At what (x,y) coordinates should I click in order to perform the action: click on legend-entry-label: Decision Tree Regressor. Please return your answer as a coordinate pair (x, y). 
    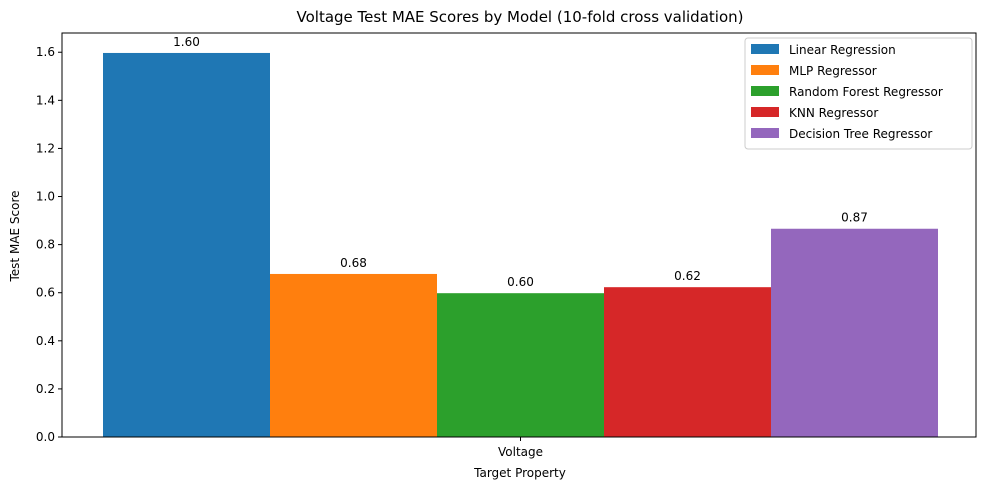
    Looking at the image, I should click on (860, 134).